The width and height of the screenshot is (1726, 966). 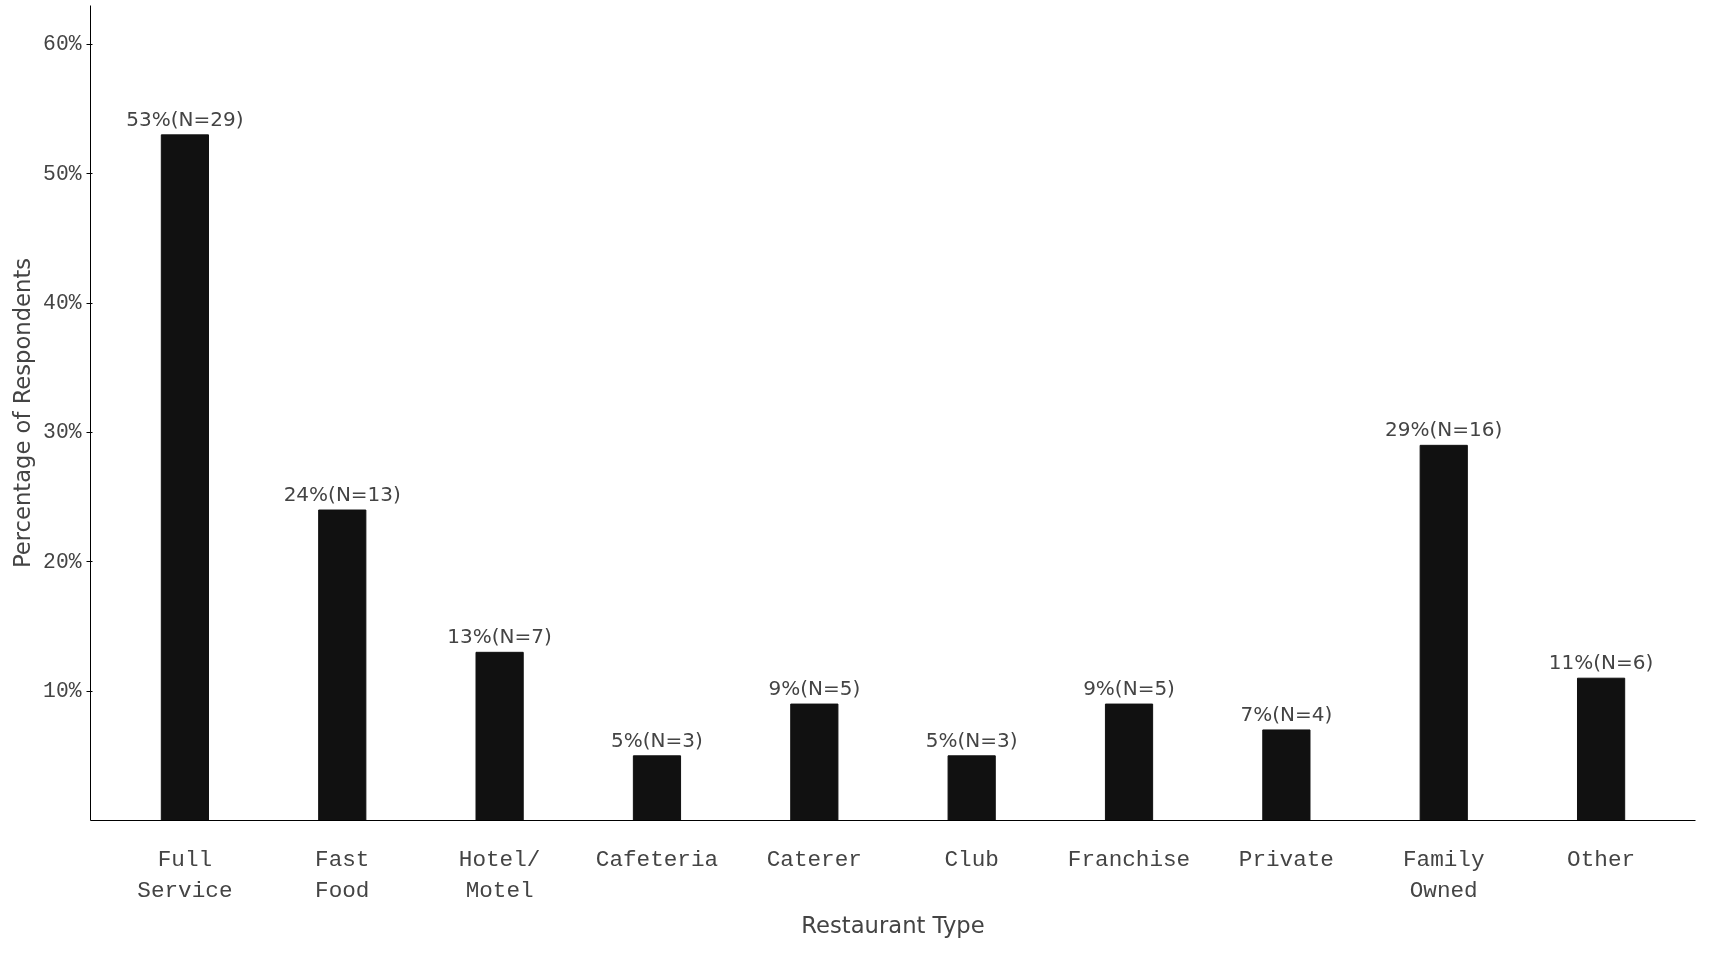 What do you see at coordinates (22, 413) in the screenshot?
I see `y-axis-title: Percentage of Respondents` at bounding box center [22, 413].